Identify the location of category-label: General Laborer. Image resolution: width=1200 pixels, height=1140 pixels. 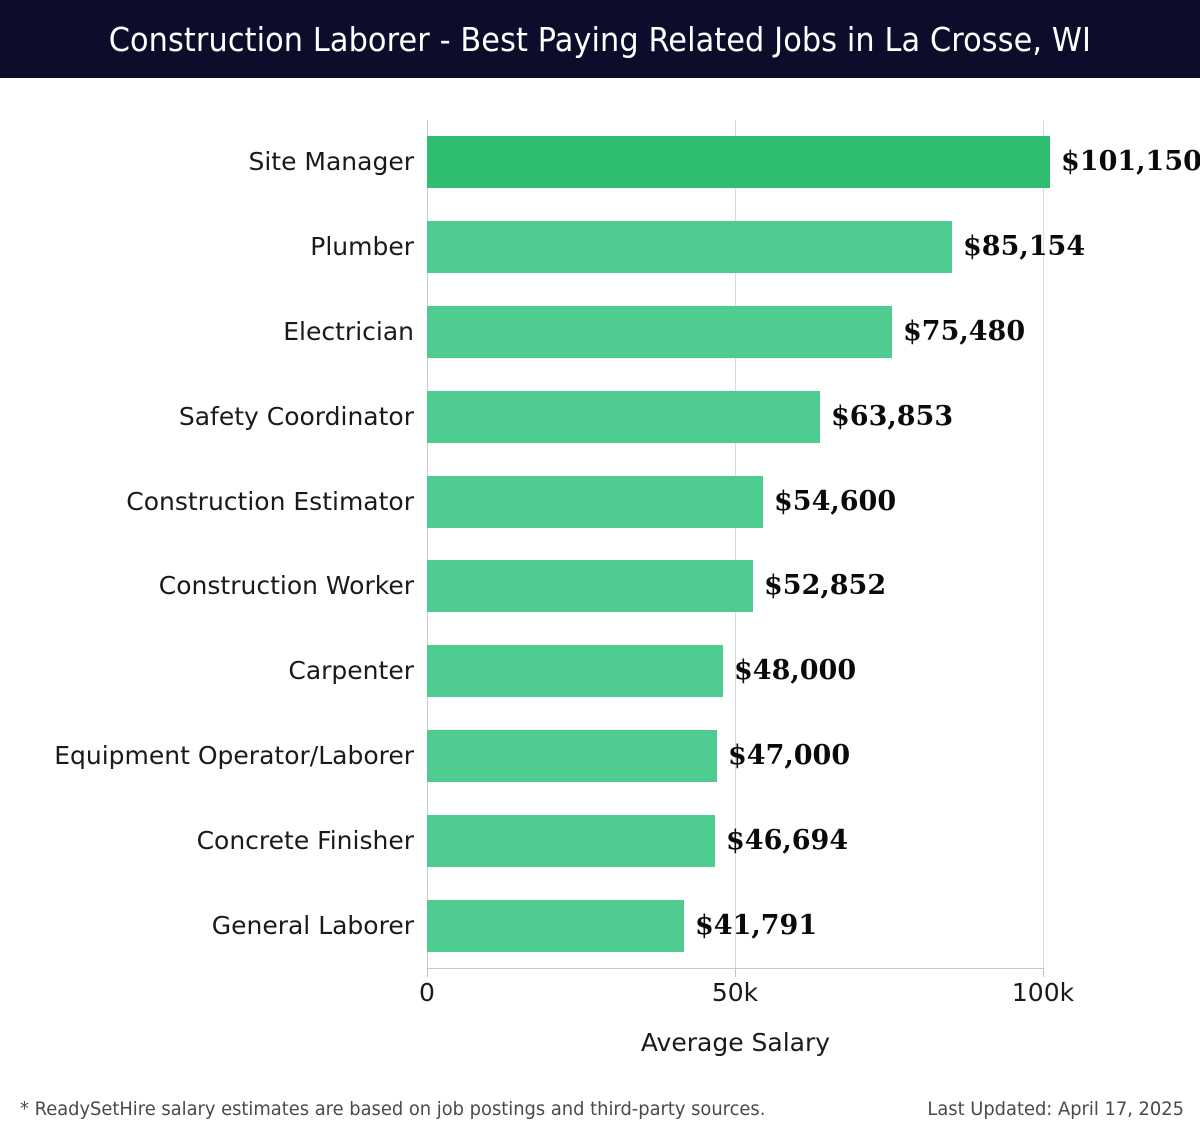
(312, 925).